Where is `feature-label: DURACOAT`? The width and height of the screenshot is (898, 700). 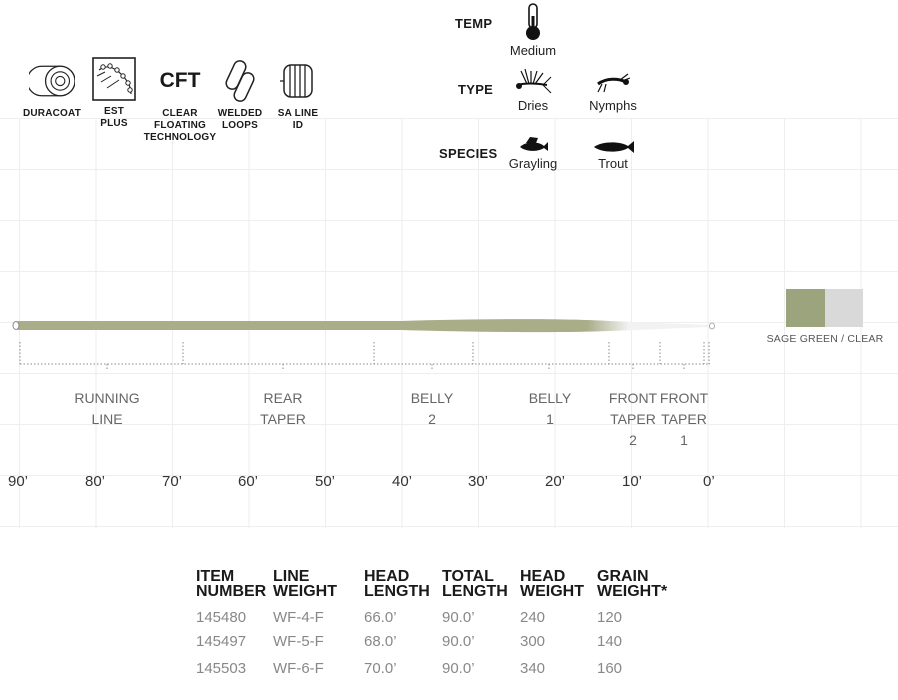 feature-label: DURACOAT is located at coordinates (52, 113).